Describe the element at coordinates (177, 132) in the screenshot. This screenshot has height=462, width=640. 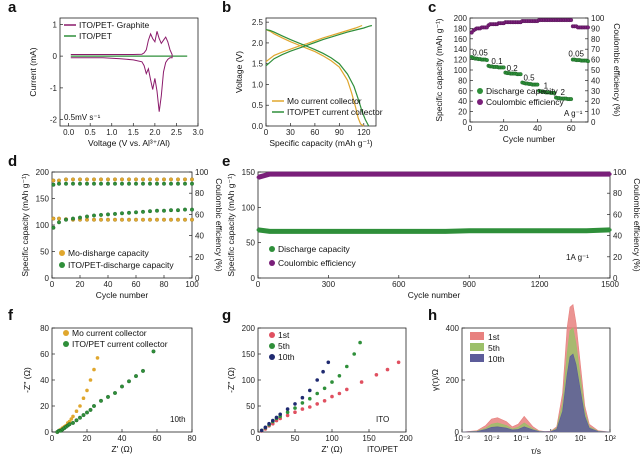
I see `x-tick-label: 2.5` at that location.